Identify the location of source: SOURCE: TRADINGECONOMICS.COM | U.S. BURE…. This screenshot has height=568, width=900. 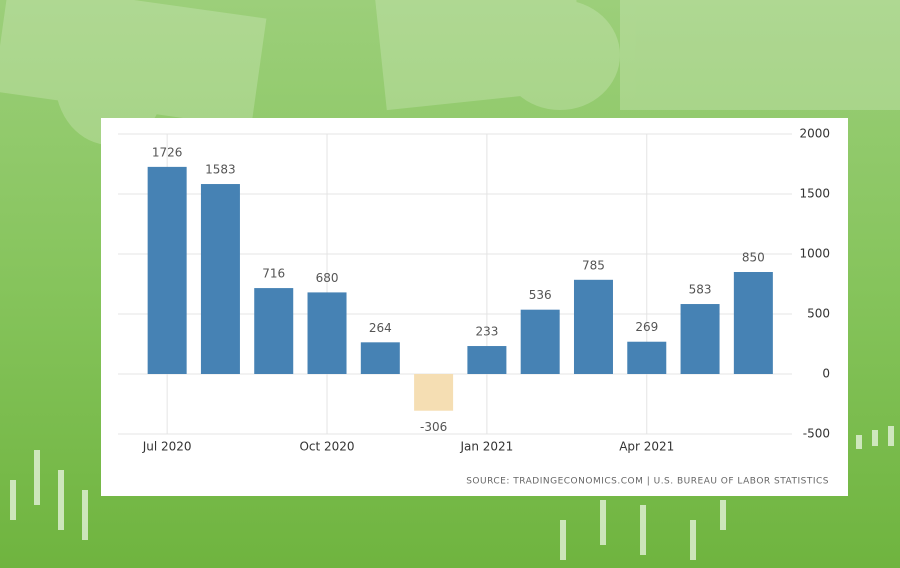
(647, 482).